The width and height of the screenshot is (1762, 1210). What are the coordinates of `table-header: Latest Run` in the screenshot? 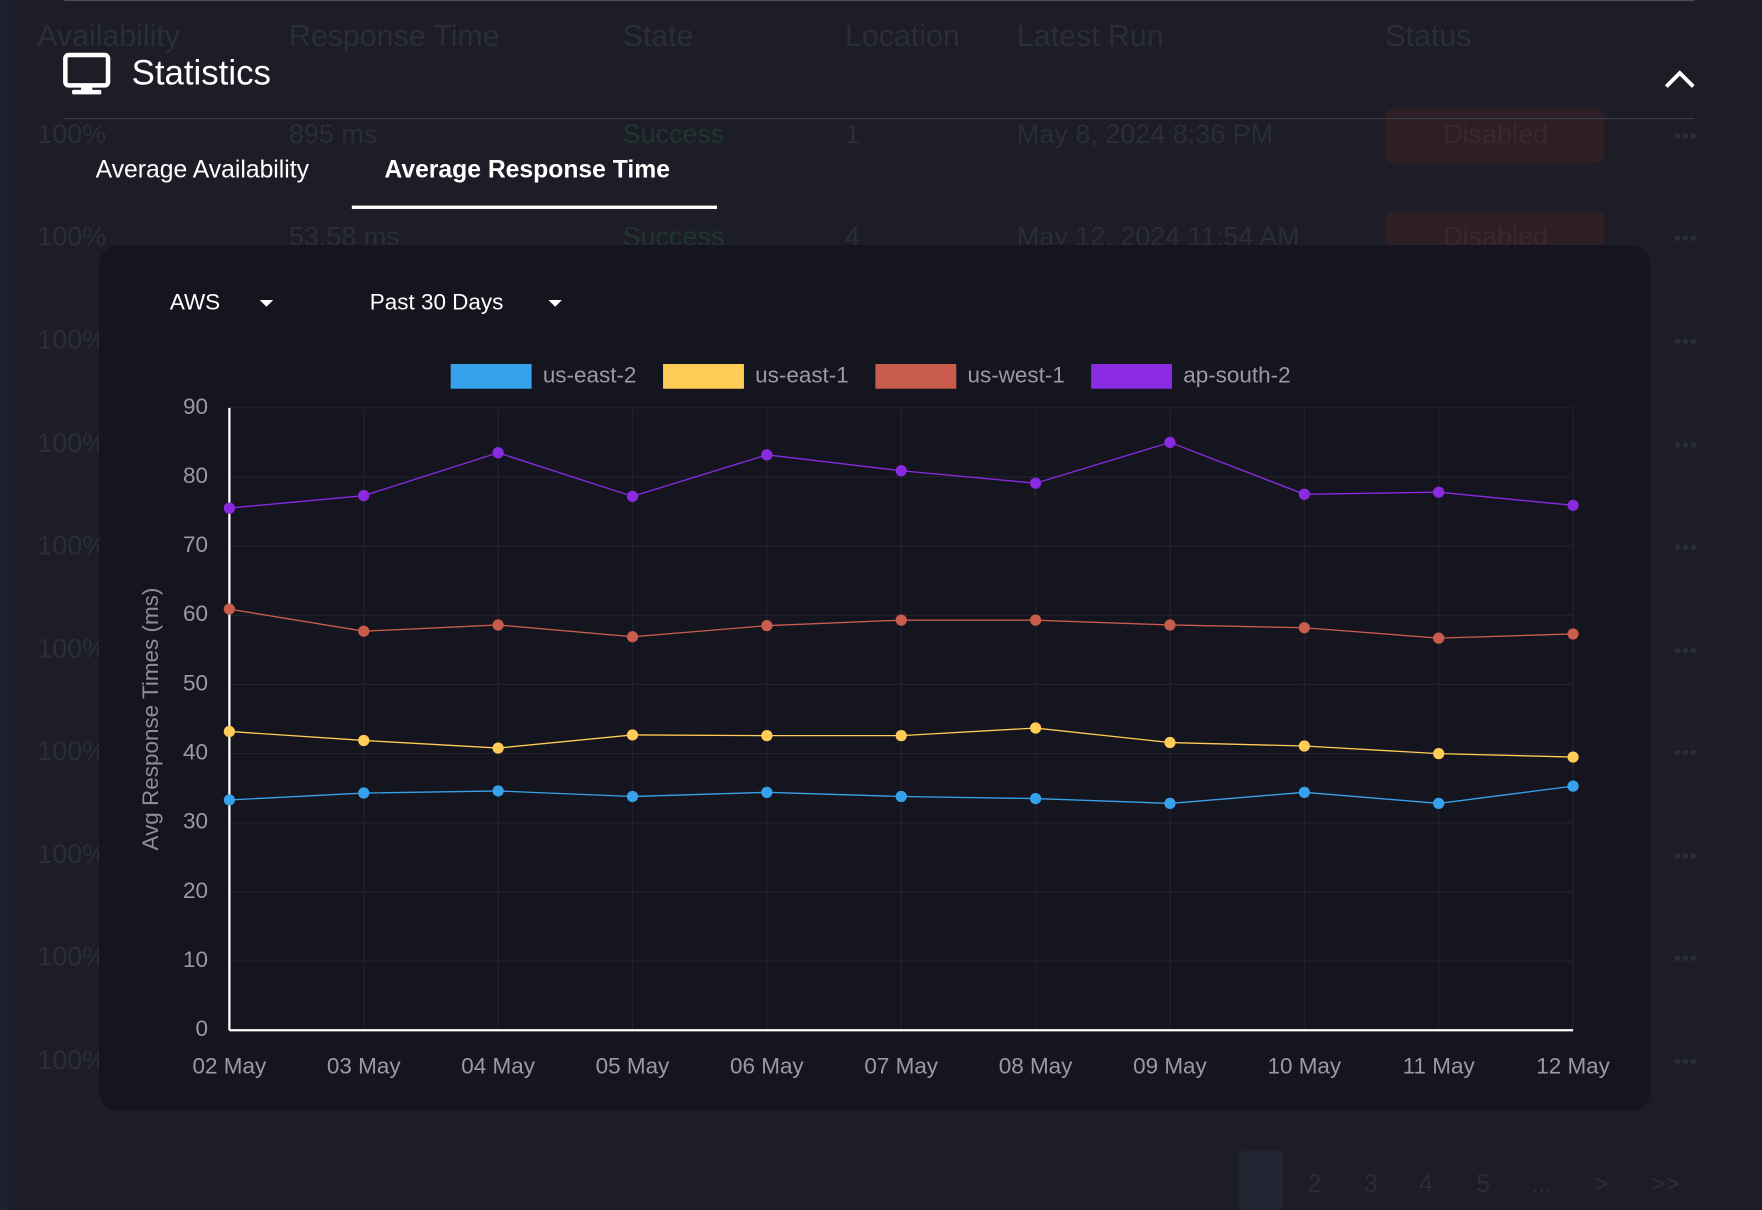 It's located at (1090, 36).